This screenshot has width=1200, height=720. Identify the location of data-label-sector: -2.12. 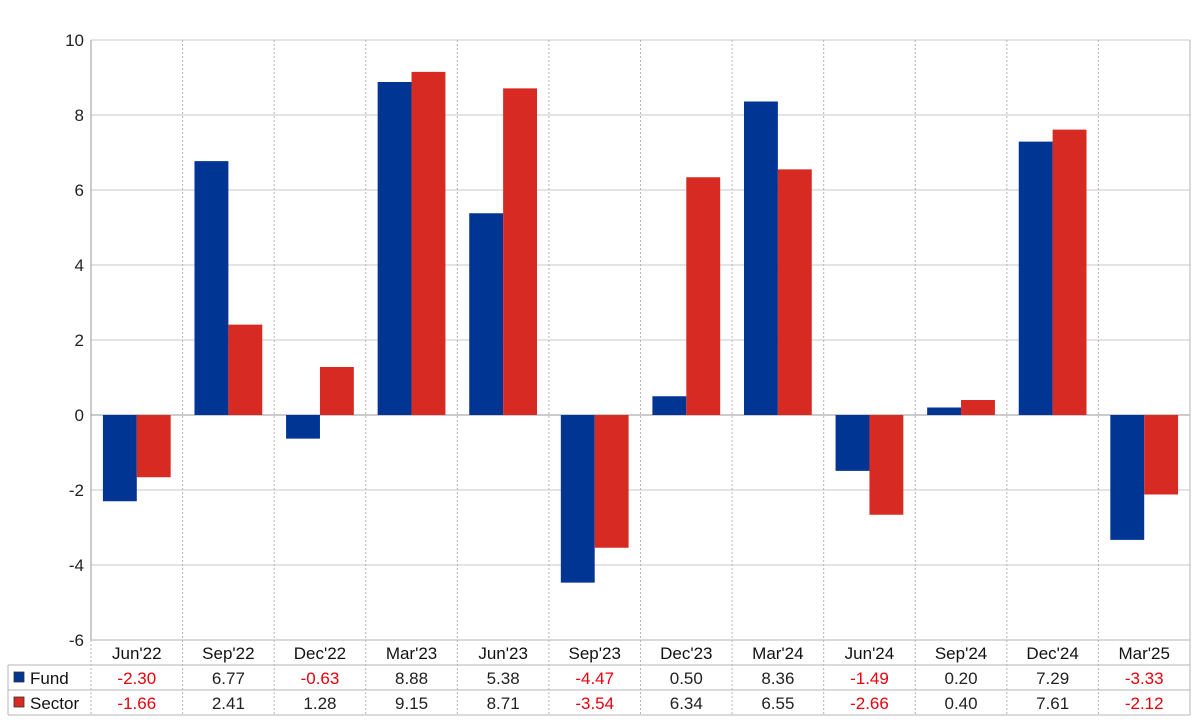
(1144, 703).